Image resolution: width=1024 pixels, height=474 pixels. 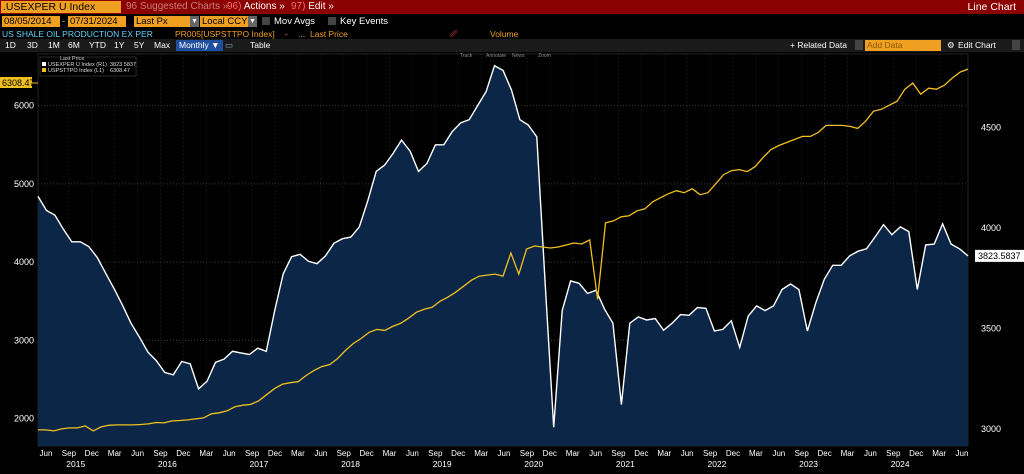 What do you see at coordinates (224, 21) in the screenshot?
I see `currency-select: Local CCY` at bounding box center [224, 21].